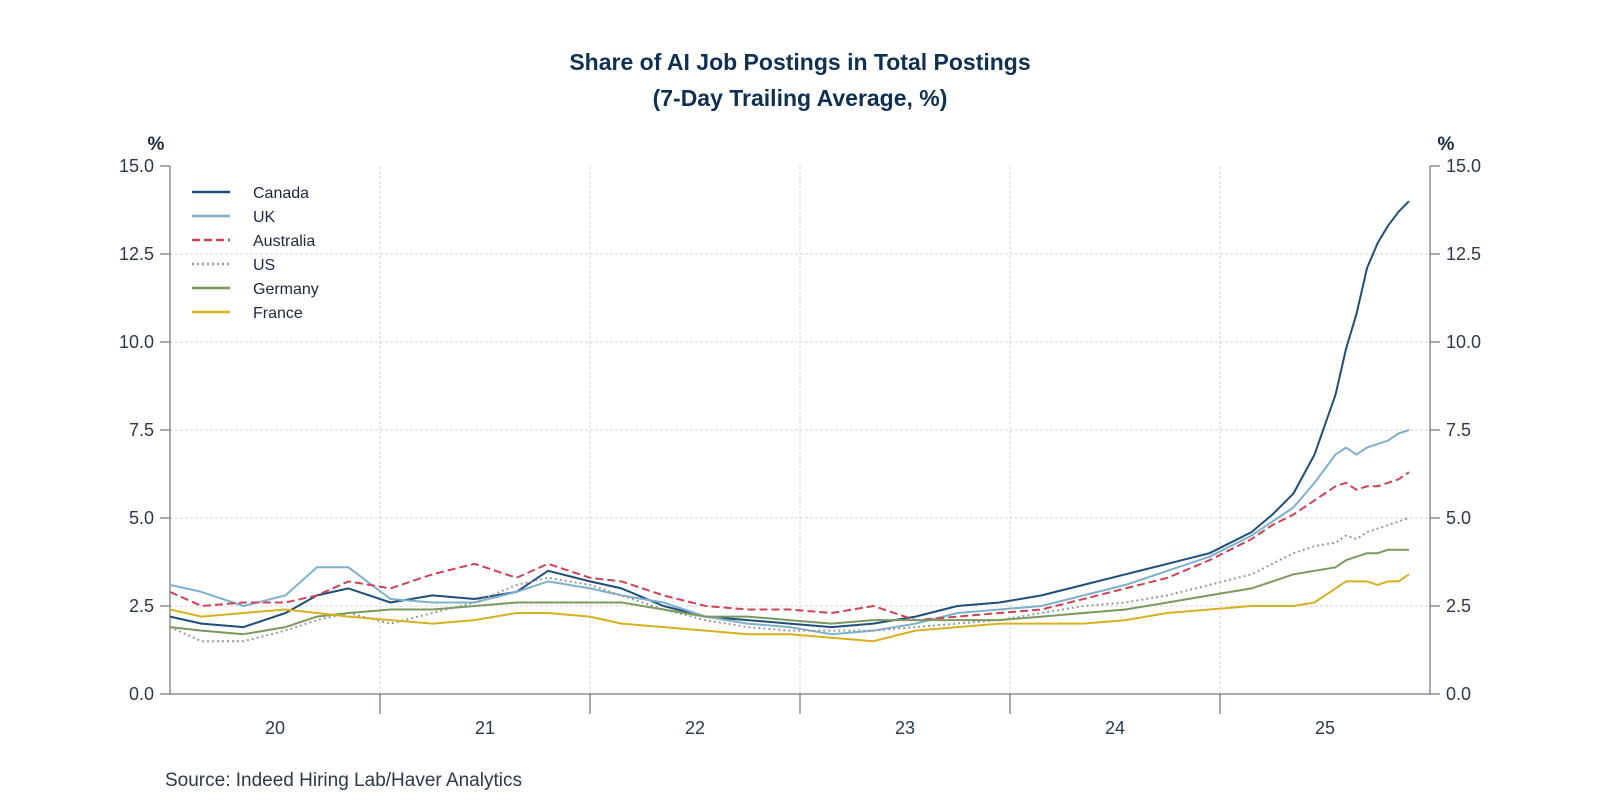 The width and height of the screenshot is (1600, 800). Describe the element at coordinates (156, 144) in the screenshot. I see `y-unit-left: %` at that location.